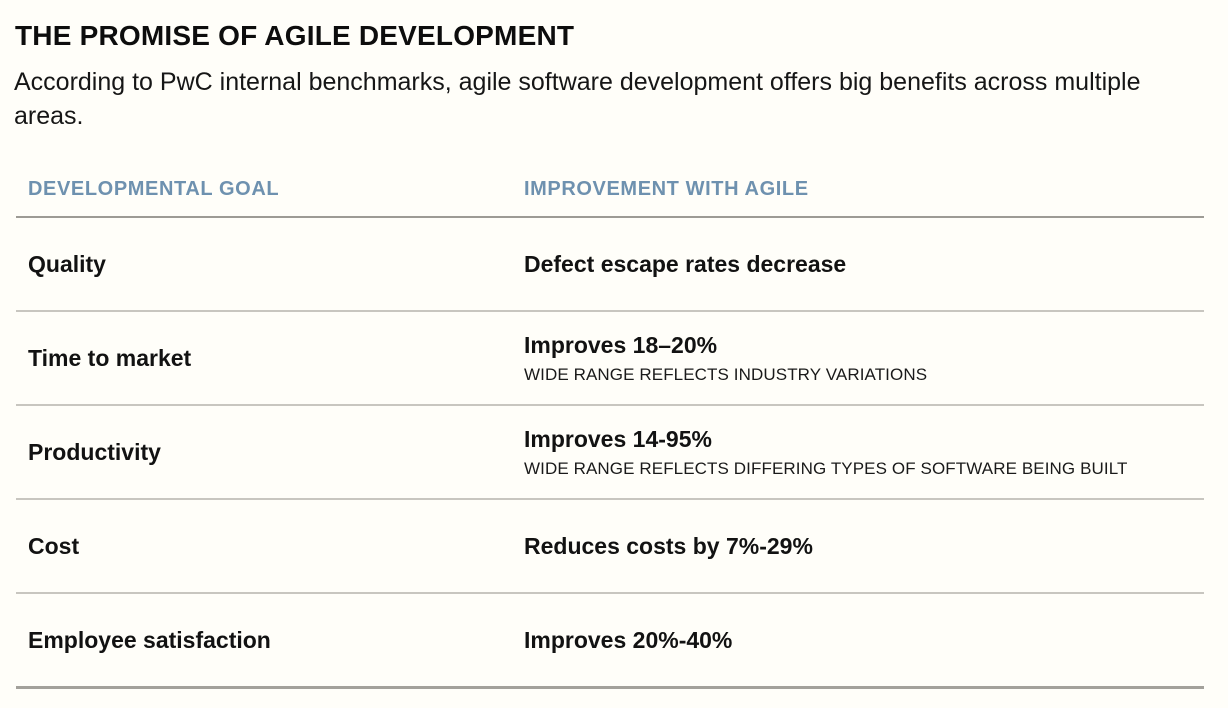 This screenshot has height=708, width=1228. Describe the element at coordinates (621, 344) in the screenshot. I see `improvement-value: Improves 18–20%` at that location.